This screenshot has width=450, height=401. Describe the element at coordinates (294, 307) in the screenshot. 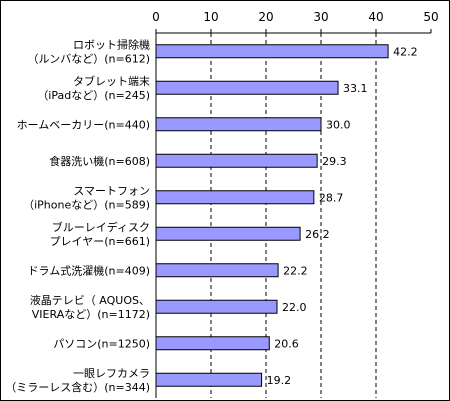

I see `value-label: 22.0` at that location.